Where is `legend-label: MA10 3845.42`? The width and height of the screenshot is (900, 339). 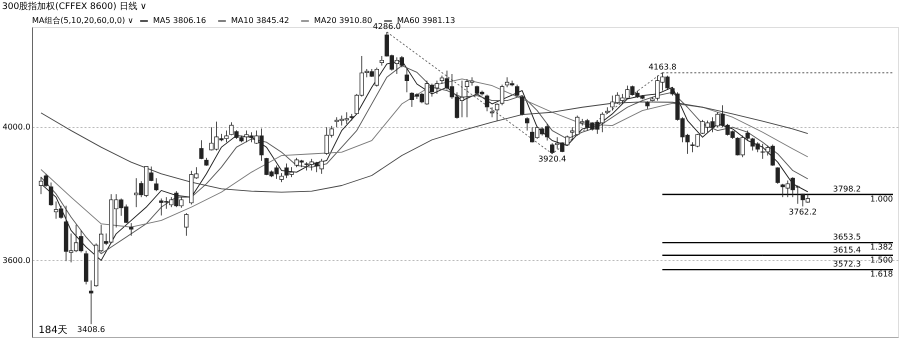
legend-label: MA10 3845.42 is located at coordinates (260, 20).